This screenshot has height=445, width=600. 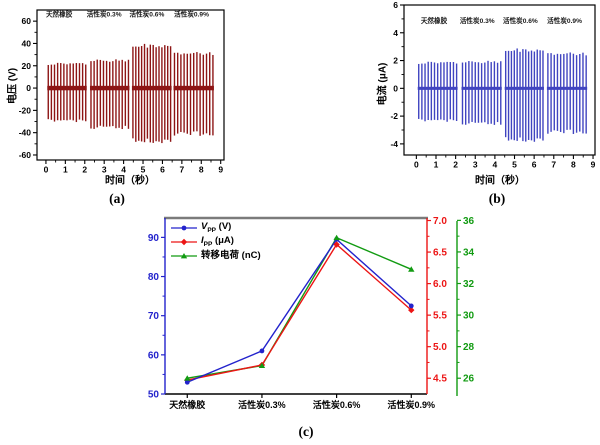 I want to click on right-axis-tick-label: 6.5, so click(x=440, y=253).